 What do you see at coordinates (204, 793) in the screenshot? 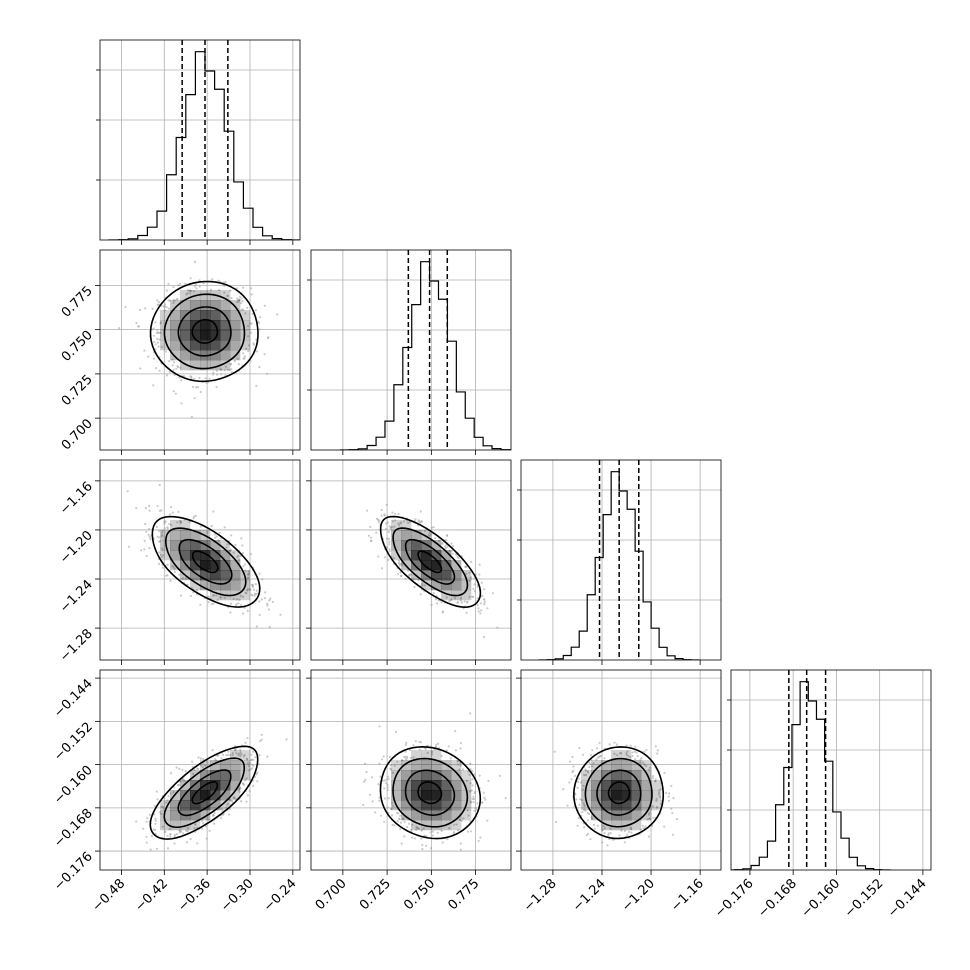
I see `contour-line` at bounding box center [204, 793].